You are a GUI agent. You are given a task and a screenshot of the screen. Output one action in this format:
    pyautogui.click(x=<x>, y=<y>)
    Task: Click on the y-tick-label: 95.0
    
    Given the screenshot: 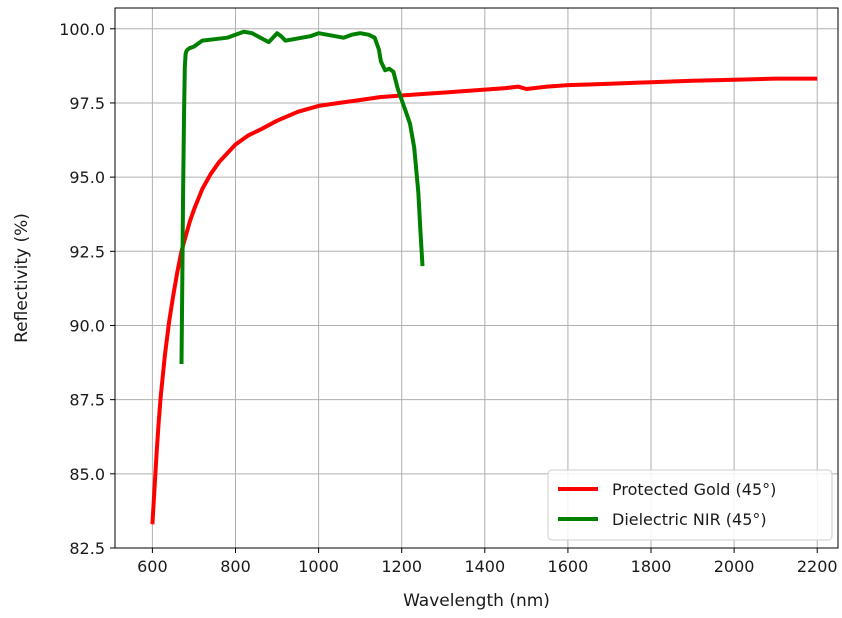 What is the action you would take?
    pyautogui.click(x=87, y=177)
    